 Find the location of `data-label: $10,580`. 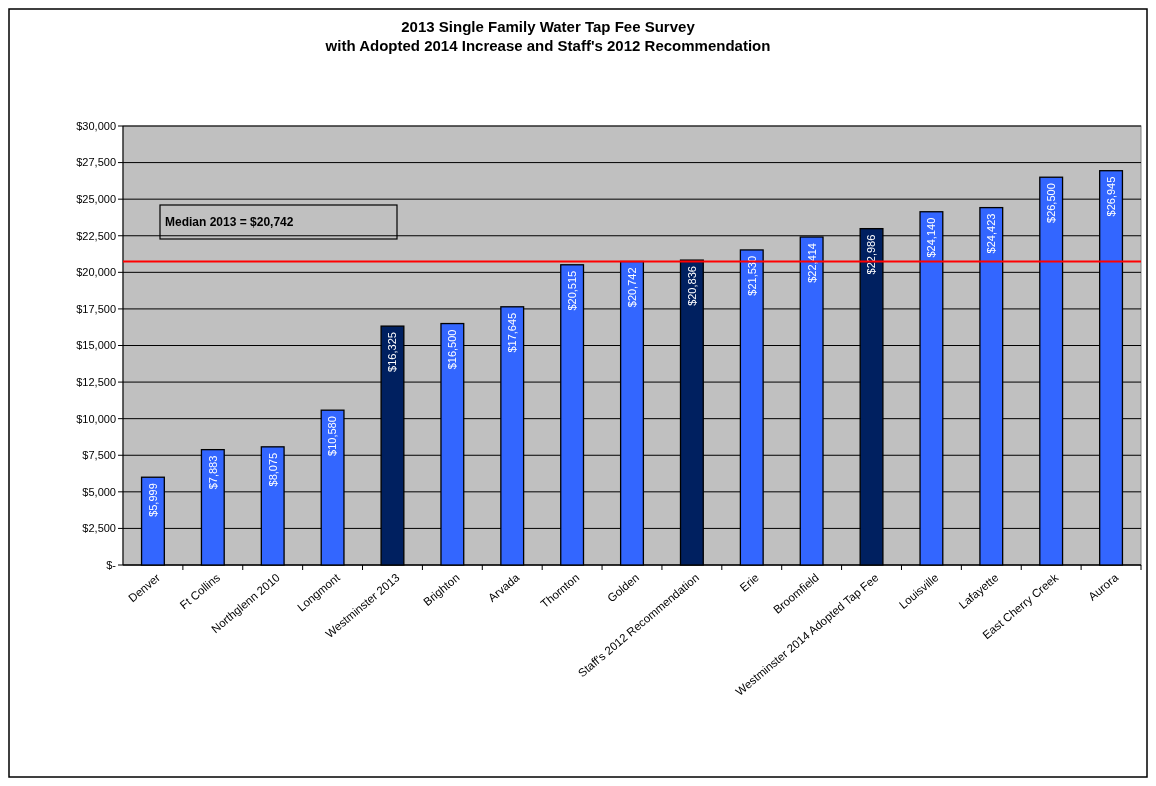

data-label: $10,580 is located at coordinates (332, 436).